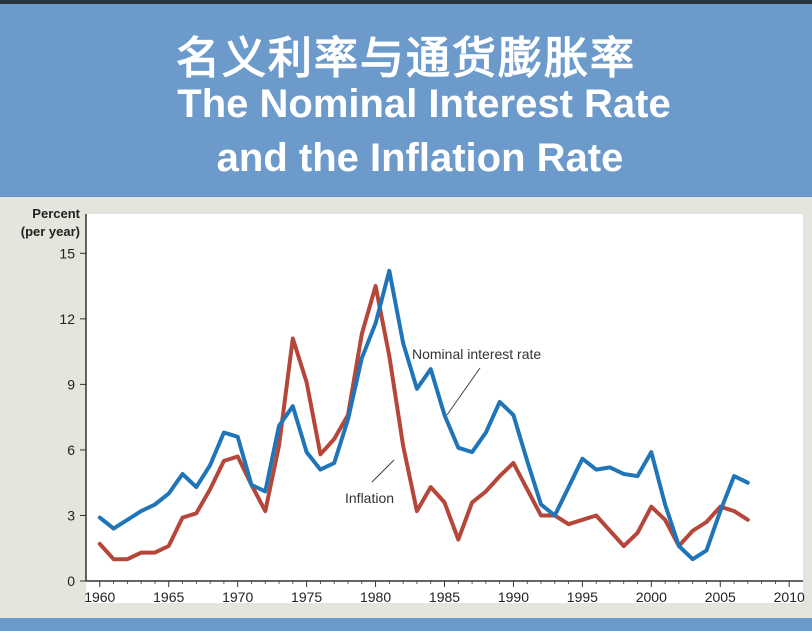  What do you see at coordinates (67, 253) in the screenshot?
I see `y-tick-label: 15` at bounding box center [67, 253].